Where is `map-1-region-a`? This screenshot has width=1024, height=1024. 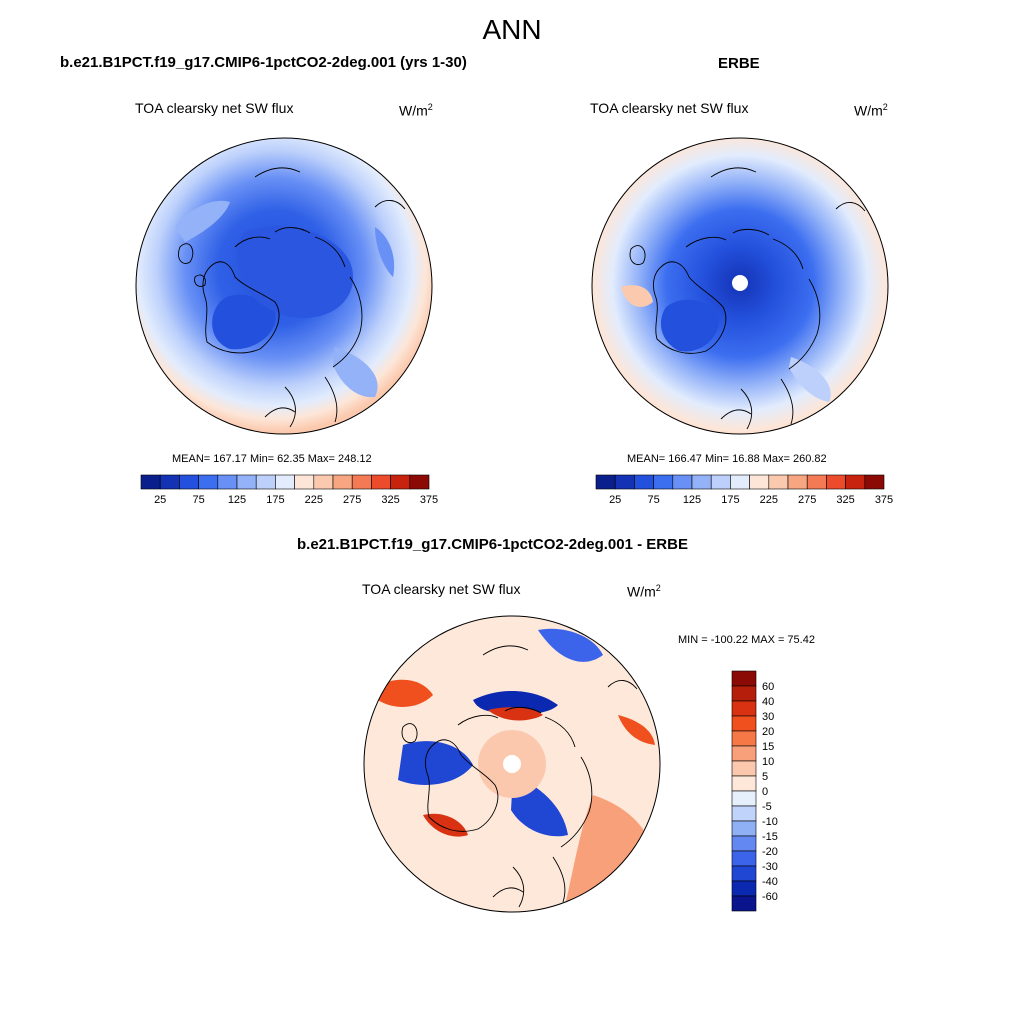
map-1-region-a is located at coordinates (202, 221).